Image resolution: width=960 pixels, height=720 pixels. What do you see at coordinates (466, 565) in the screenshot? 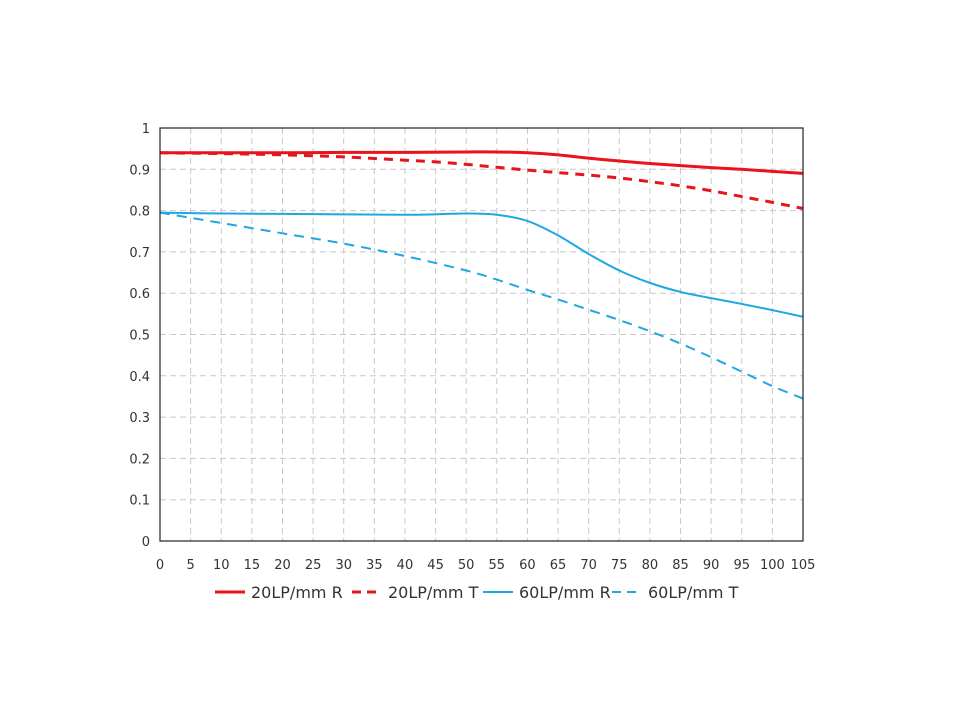
I see `x-tick-label: 50` at bounding box center [466, 565].